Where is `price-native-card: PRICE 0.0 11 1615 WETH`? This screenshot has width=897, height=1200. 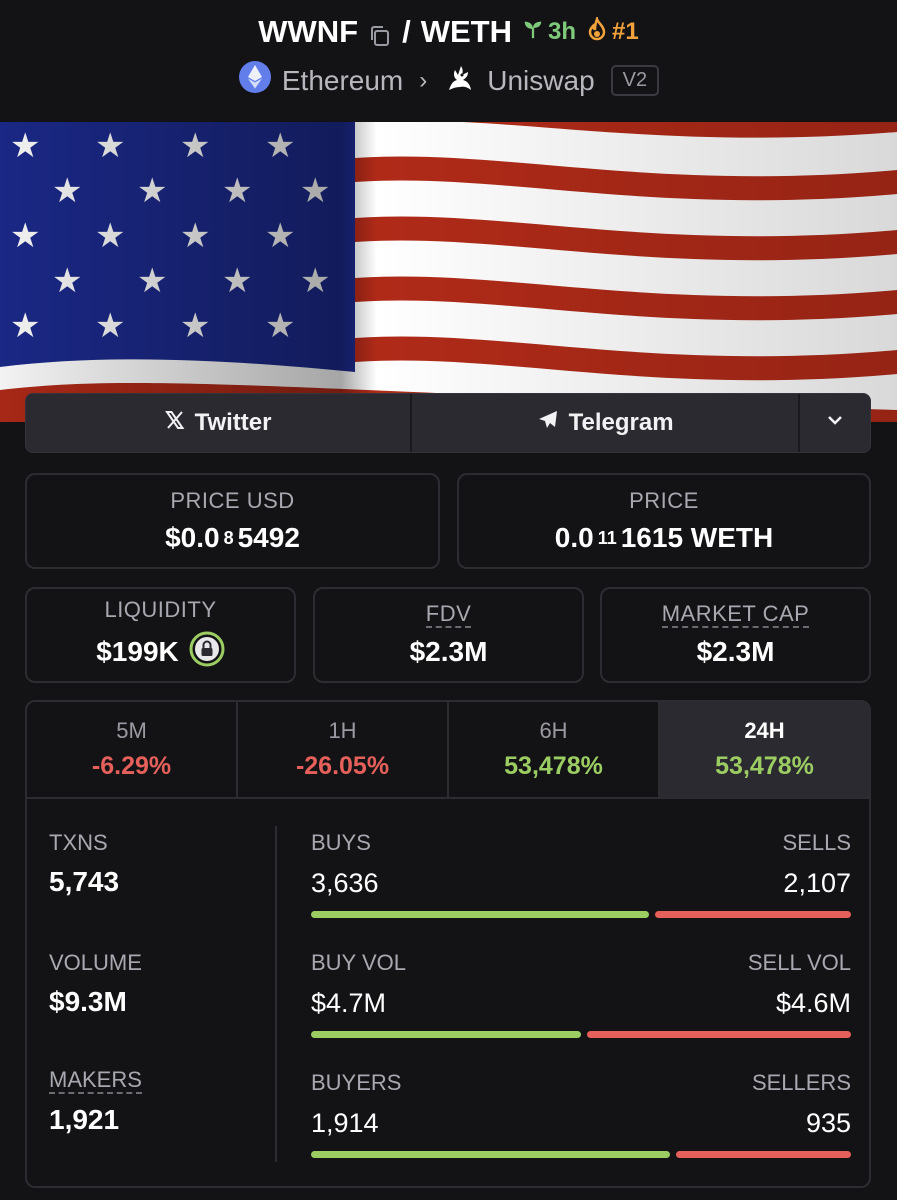 price-native-card: PRICE 0.0 11 1615 WETH is located at coordinates (664, 521).